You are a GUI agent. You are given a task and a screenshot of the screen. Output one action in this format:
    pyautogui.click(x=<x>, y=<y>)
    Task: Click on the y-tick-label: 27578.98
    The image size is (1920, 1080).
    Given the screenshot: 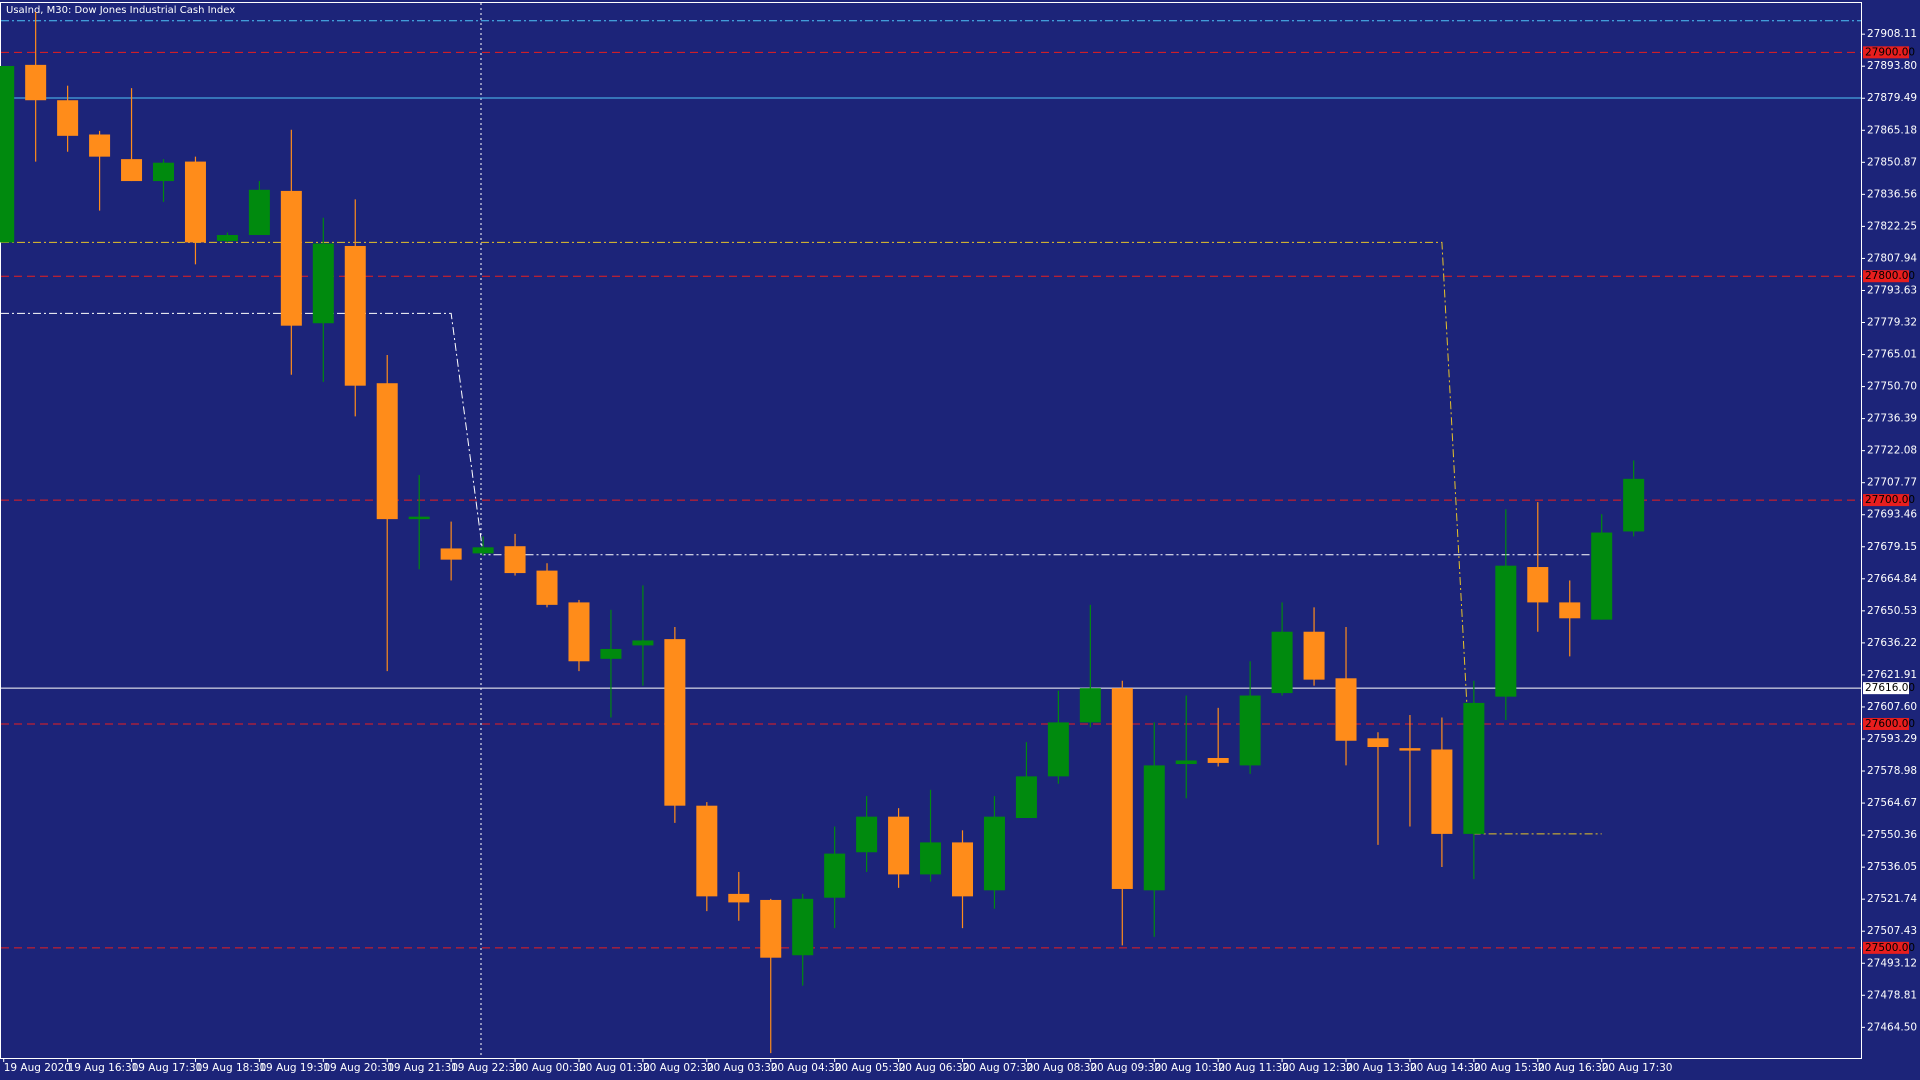 What is the action you would take?
    pyautogui.click(x=1892, y=771)
    